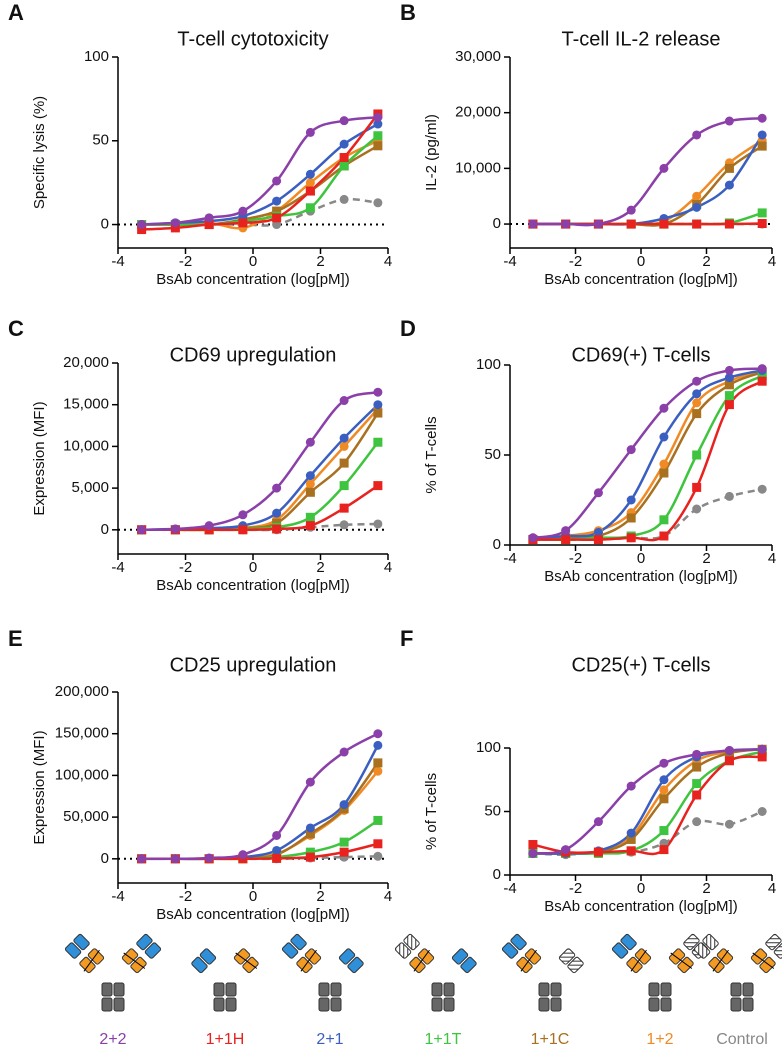 This screenshot has height=1050, width=782. I want to click on legend-label: 1+2, so click(659, 1039).